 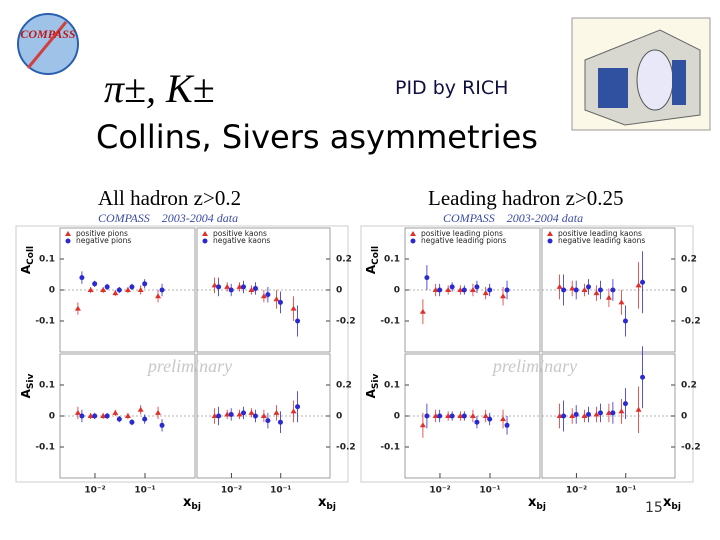 I want to click on legend-label: positive kaons, so click(x=240, y=233).